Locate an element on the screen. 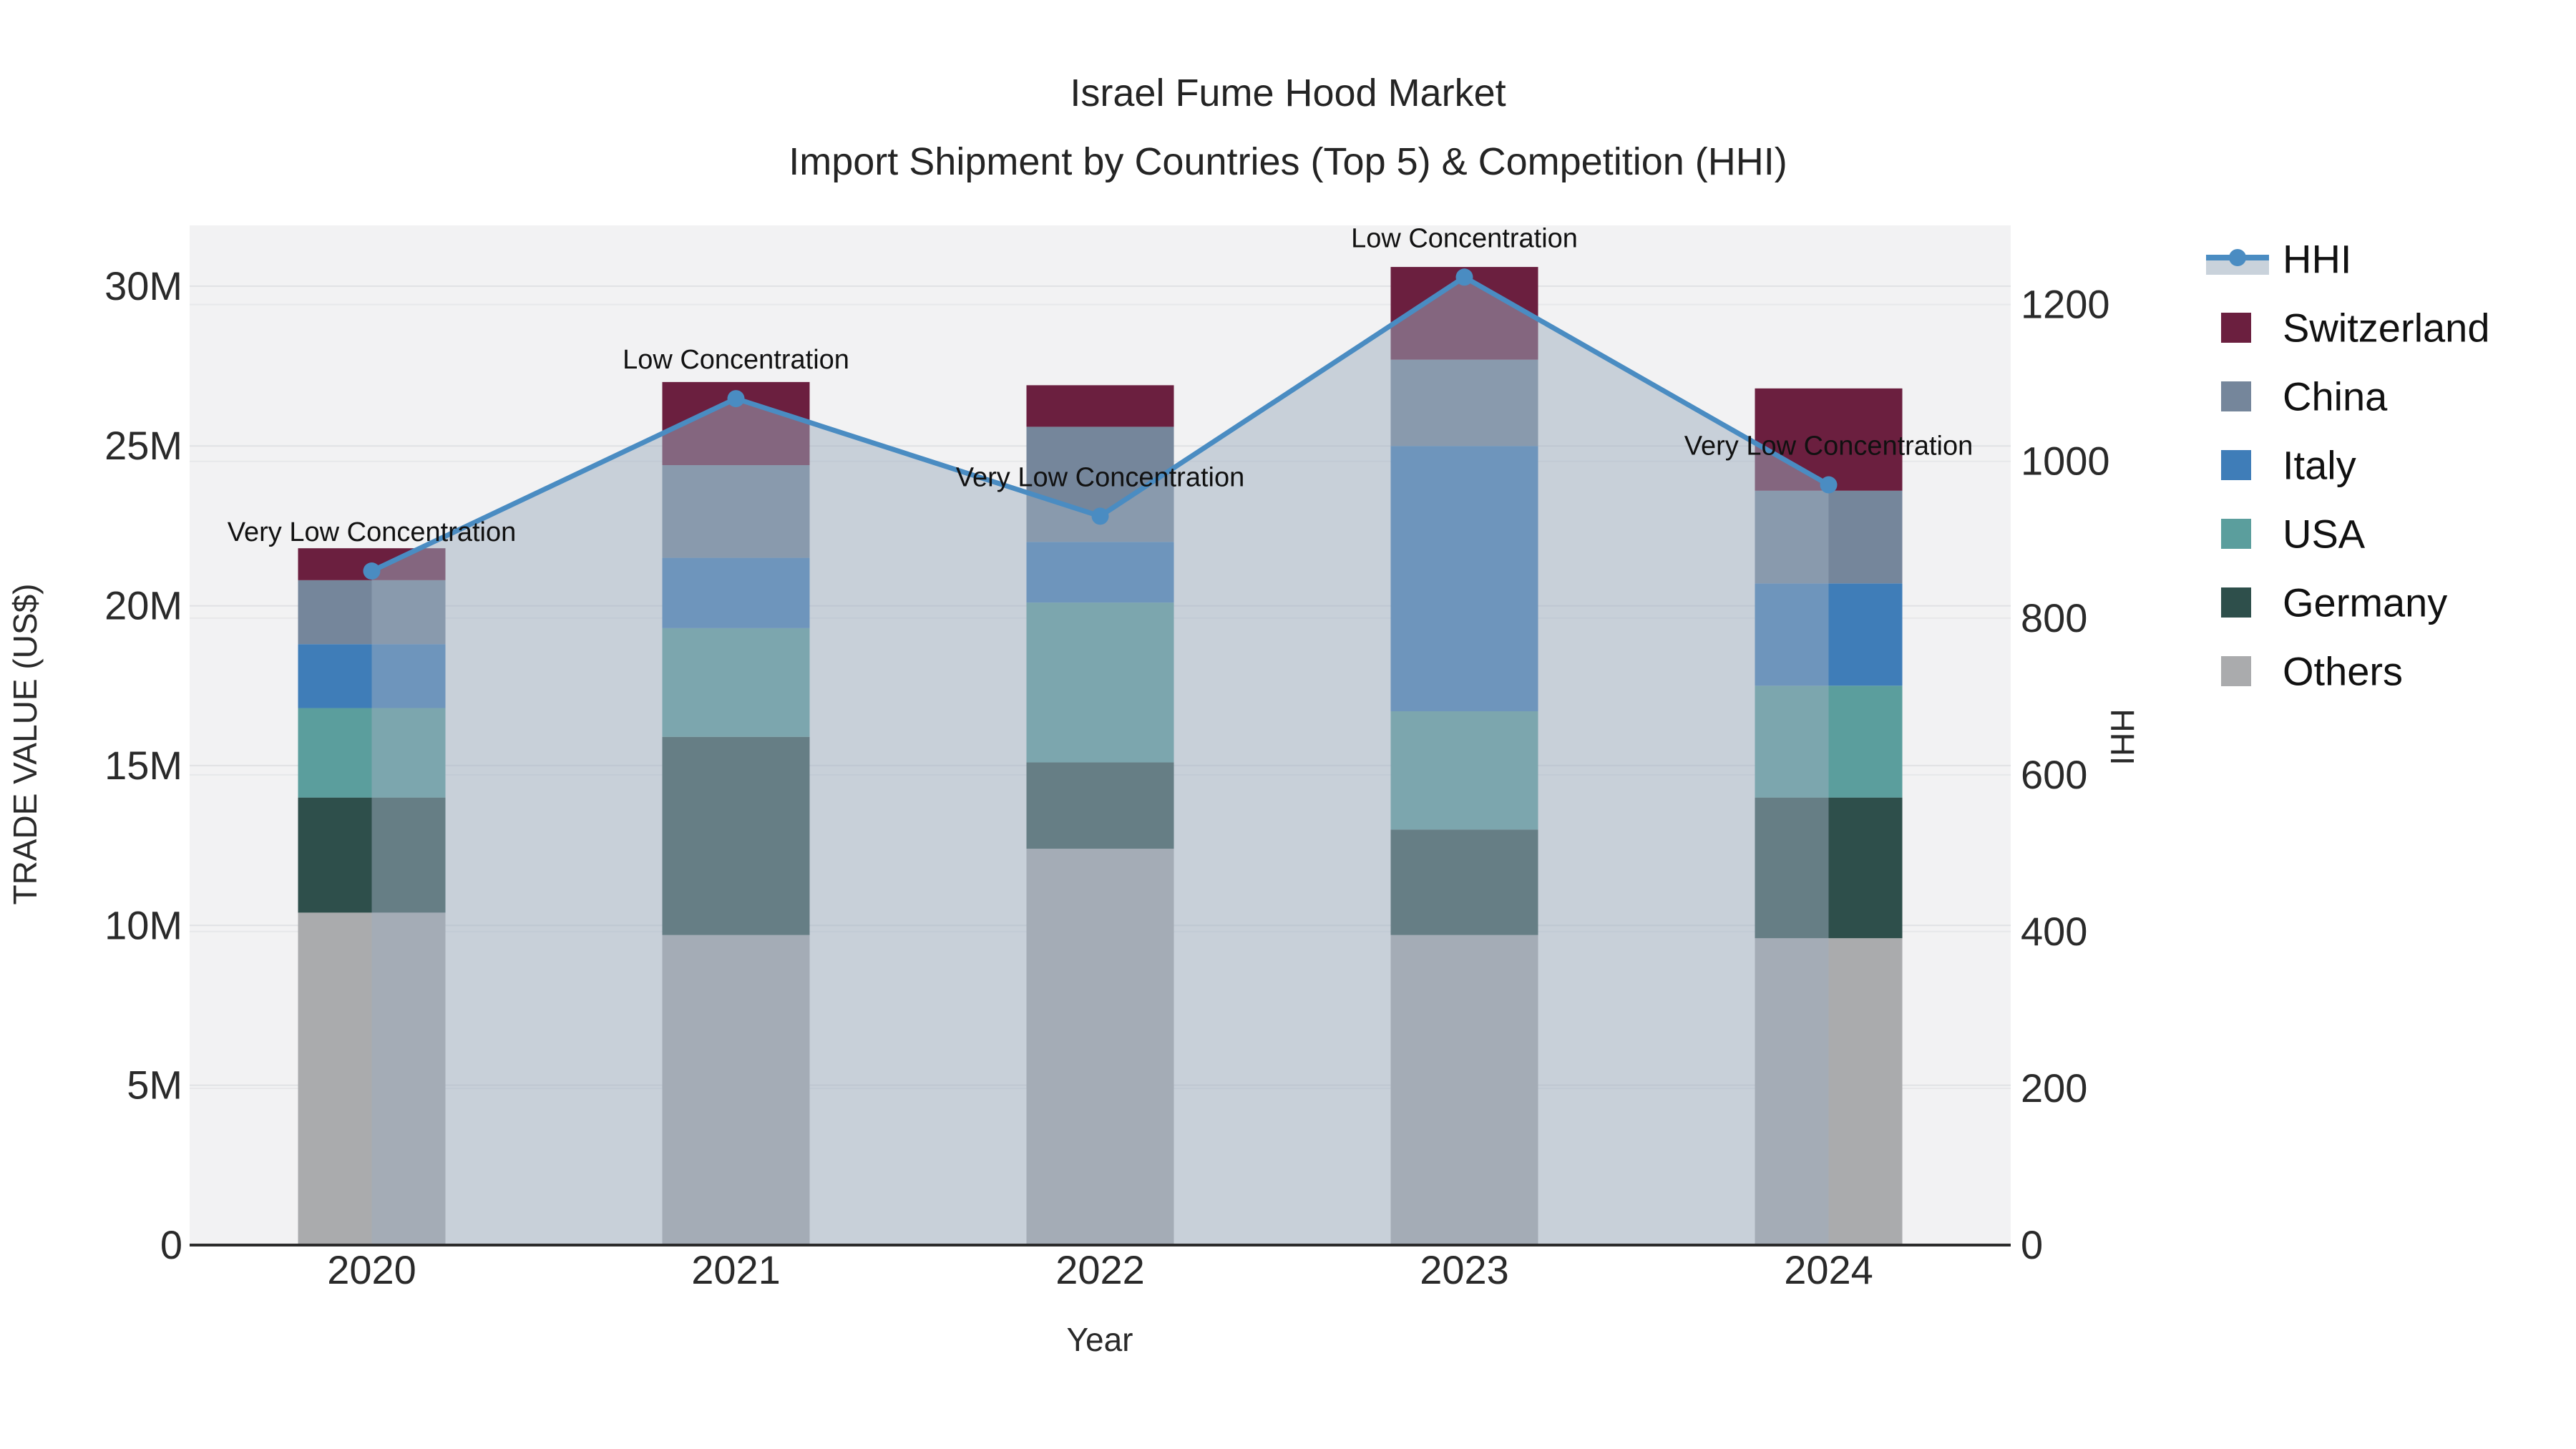  y-left-axis-title: TRADE VALUE (US$) is located at coordinates (25, 744).